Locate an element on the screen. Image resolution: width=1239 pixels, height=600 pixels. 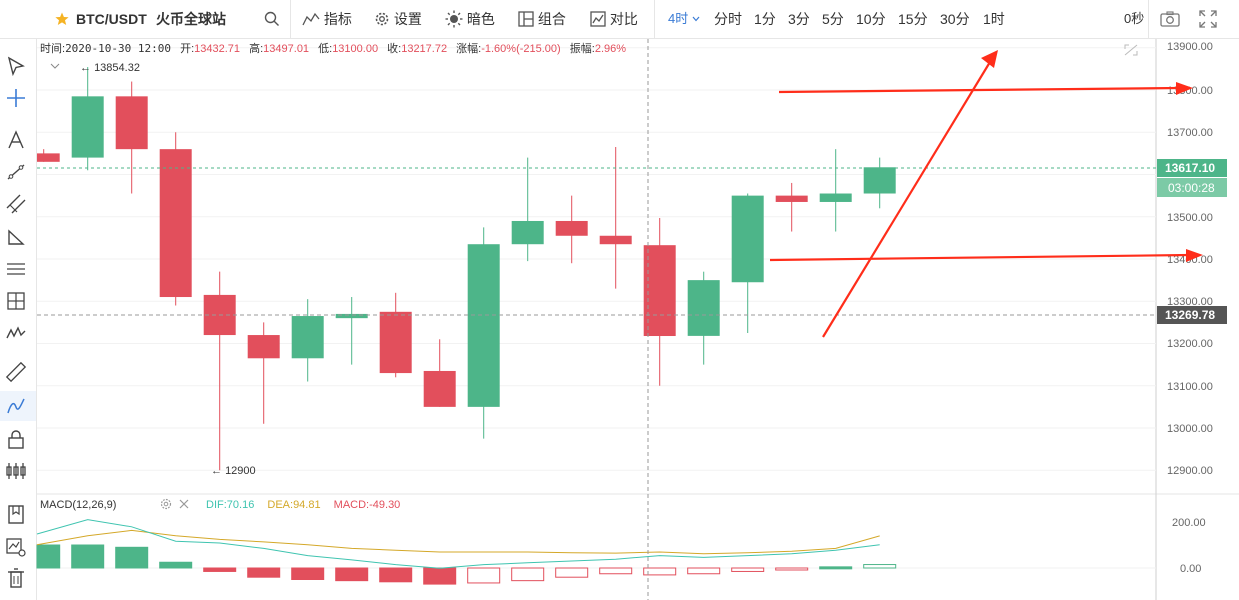
change-label: 涨幅: is located at coordinates (468, 48).